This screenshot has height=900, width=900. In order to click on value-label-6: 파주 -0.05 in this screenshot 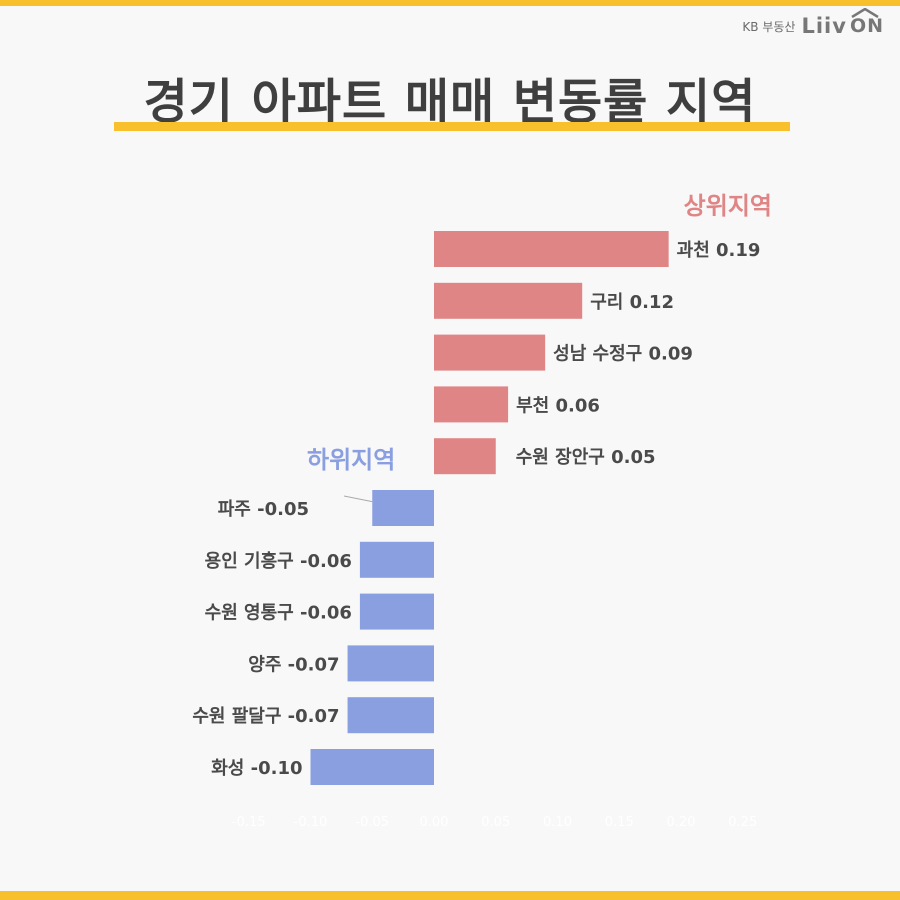, I will do `click(263, 509)`.